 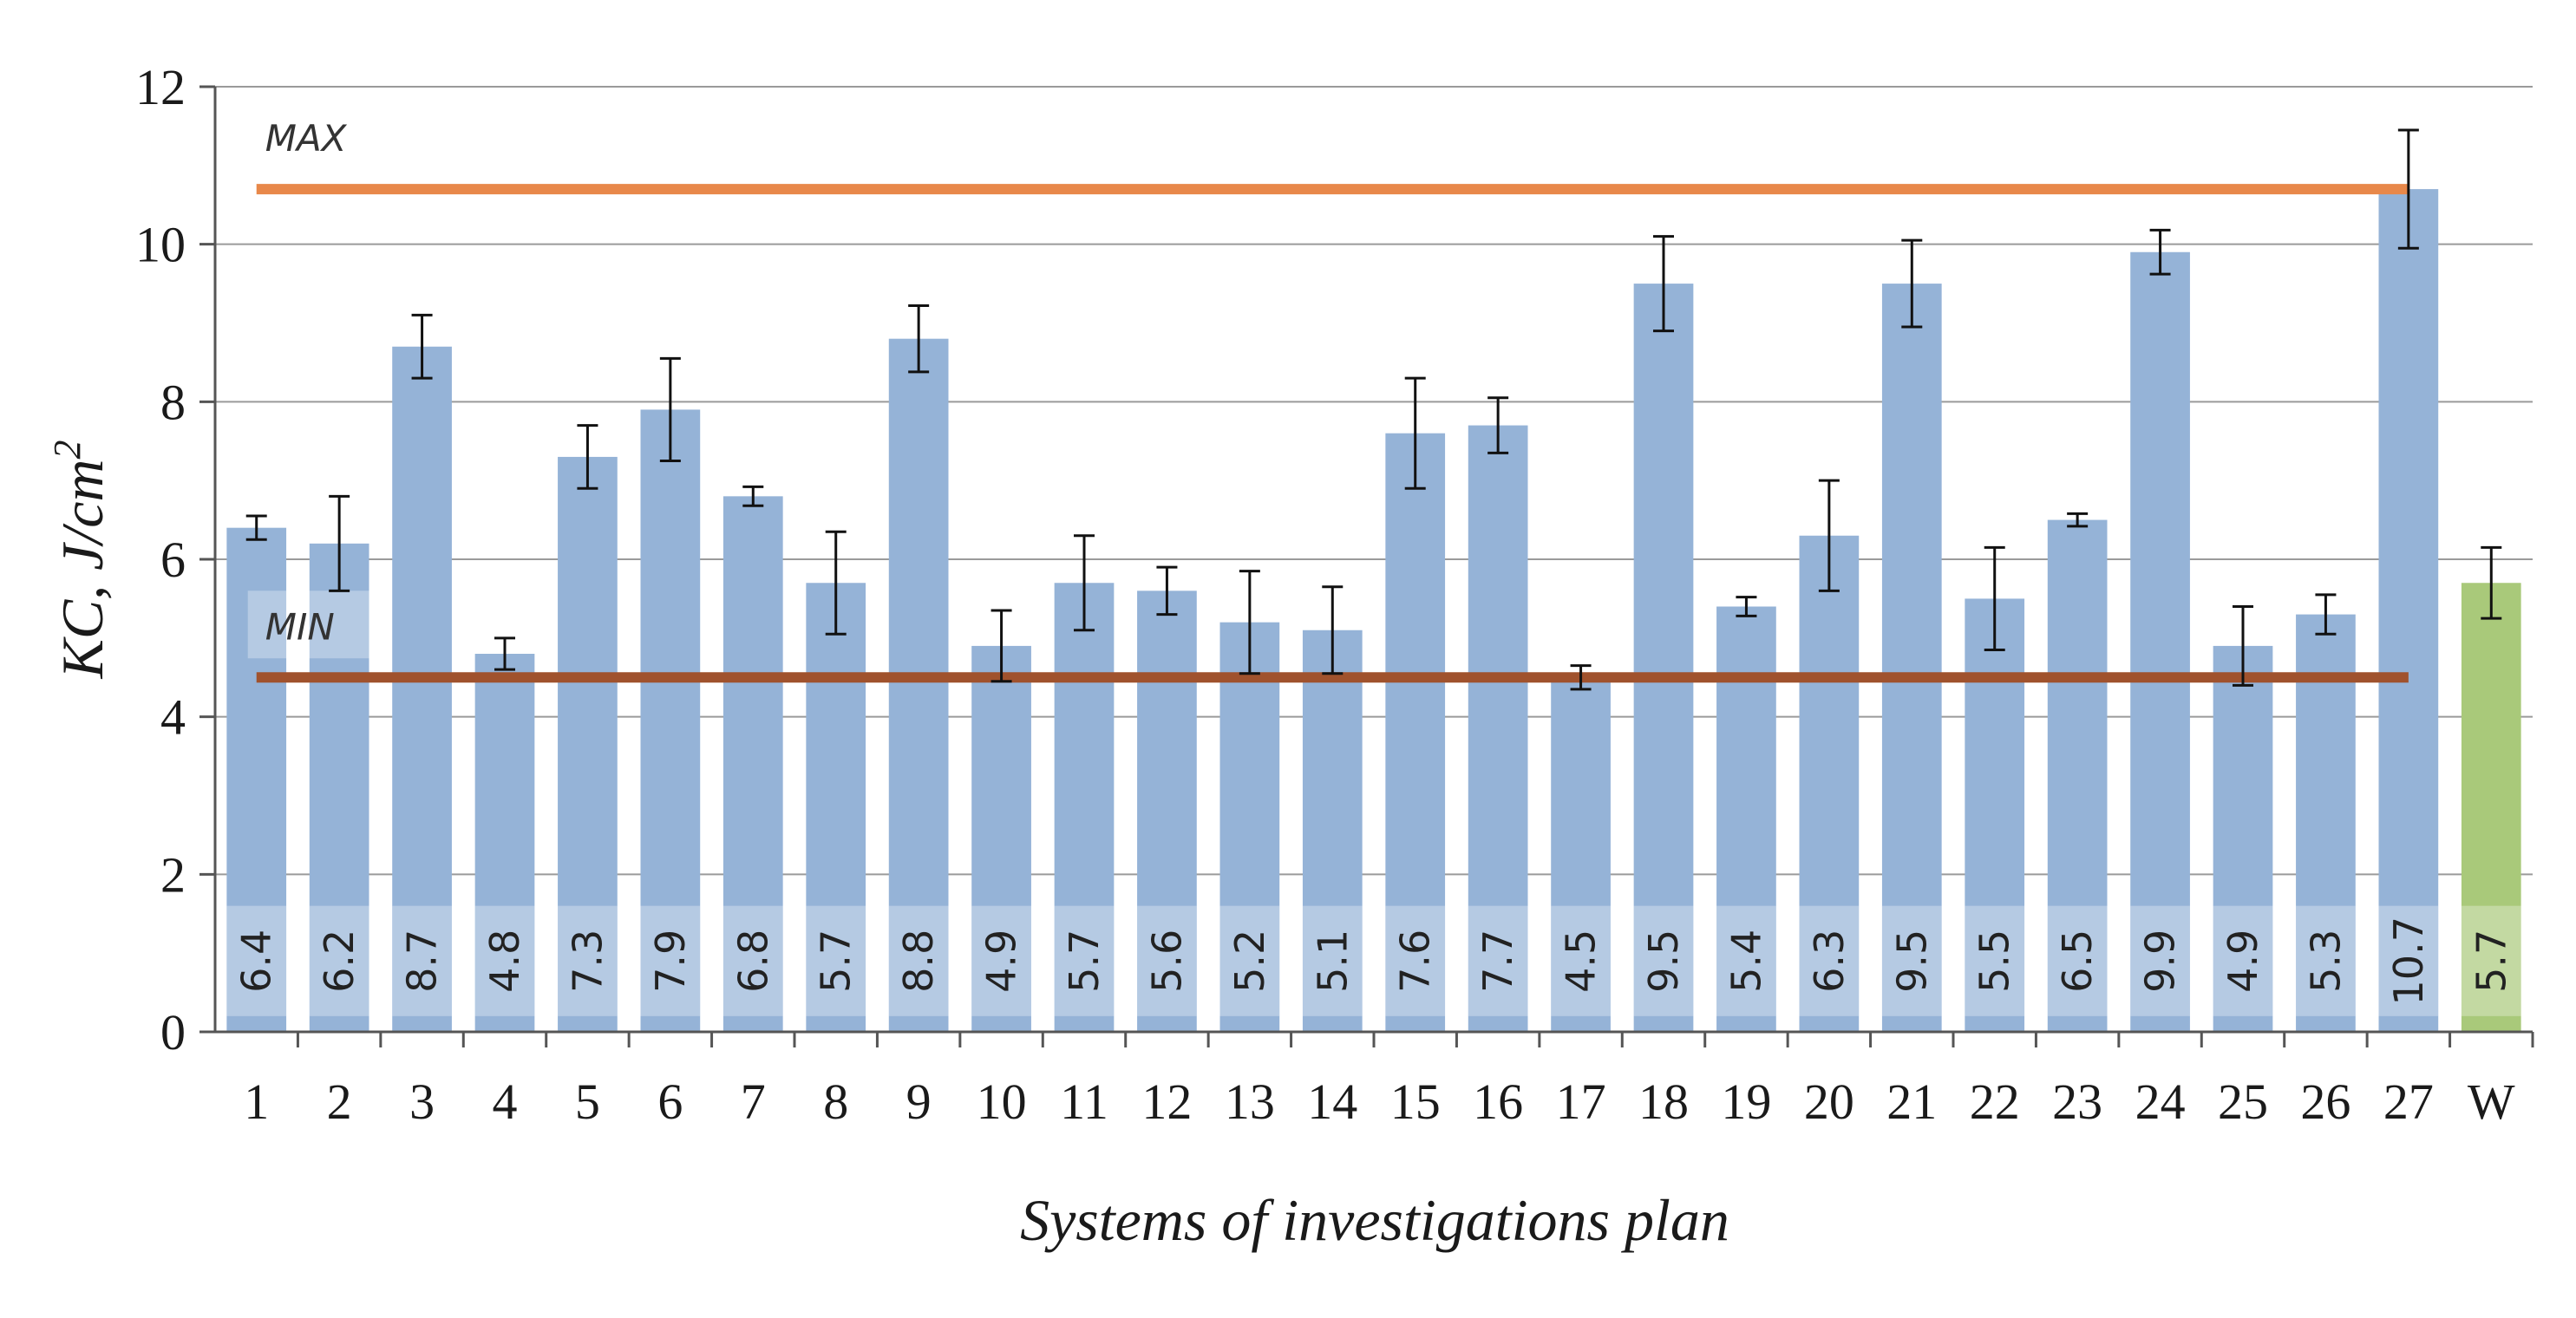 I want to click on data-label-7: 6.8, so click(x=752, y=961).